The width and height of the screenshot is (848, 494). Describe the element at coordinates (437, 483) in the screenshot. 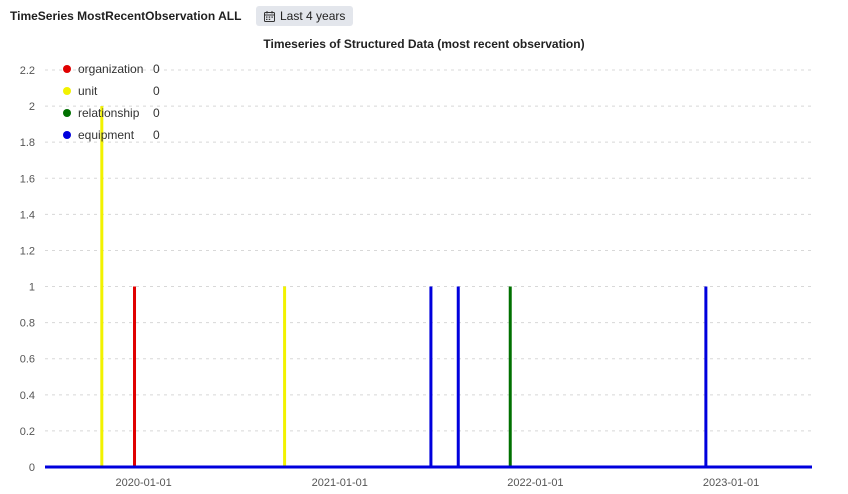

I see `x-axis: 2020-01-01 2021-01-01 2022-01-01 2023-01-01` at that location.